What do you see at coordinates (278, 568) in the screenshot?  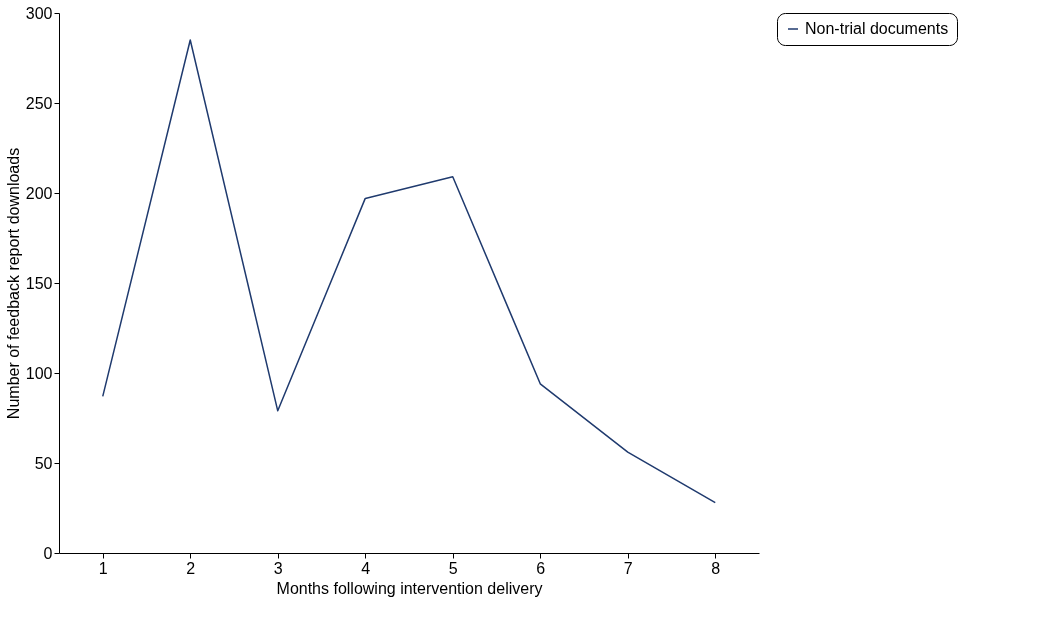 I see `x-tick-label: 3` at bounding box center [278, 568].